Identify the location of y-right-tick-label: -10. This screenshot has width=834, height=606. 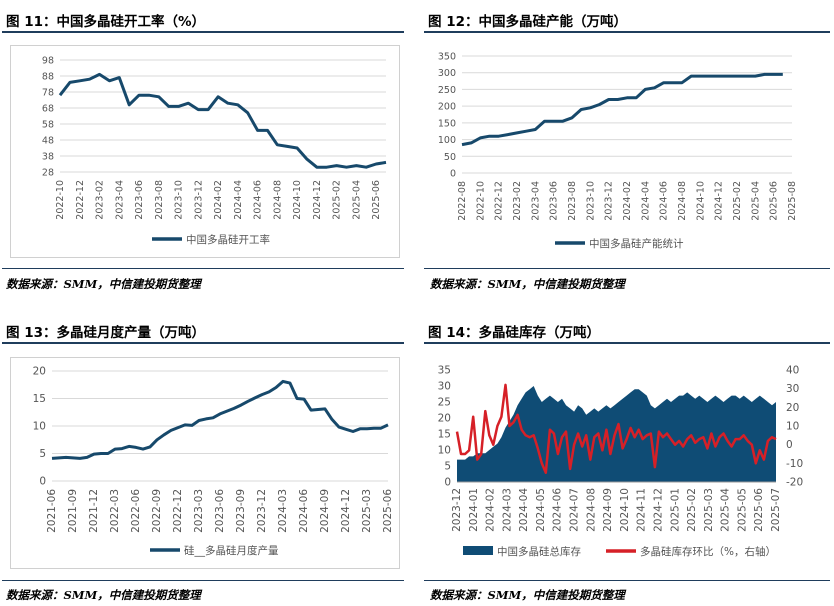
(794, 464).